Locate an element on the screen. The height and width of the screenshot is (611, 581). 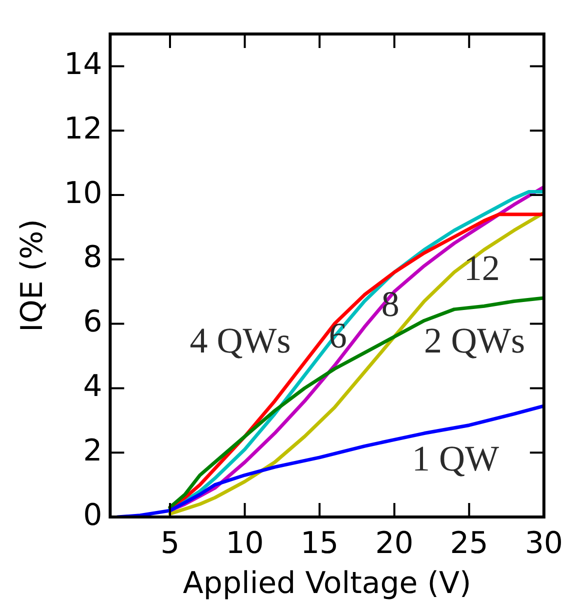
y-tick-label: 14 is located at coordinates (83, 64).